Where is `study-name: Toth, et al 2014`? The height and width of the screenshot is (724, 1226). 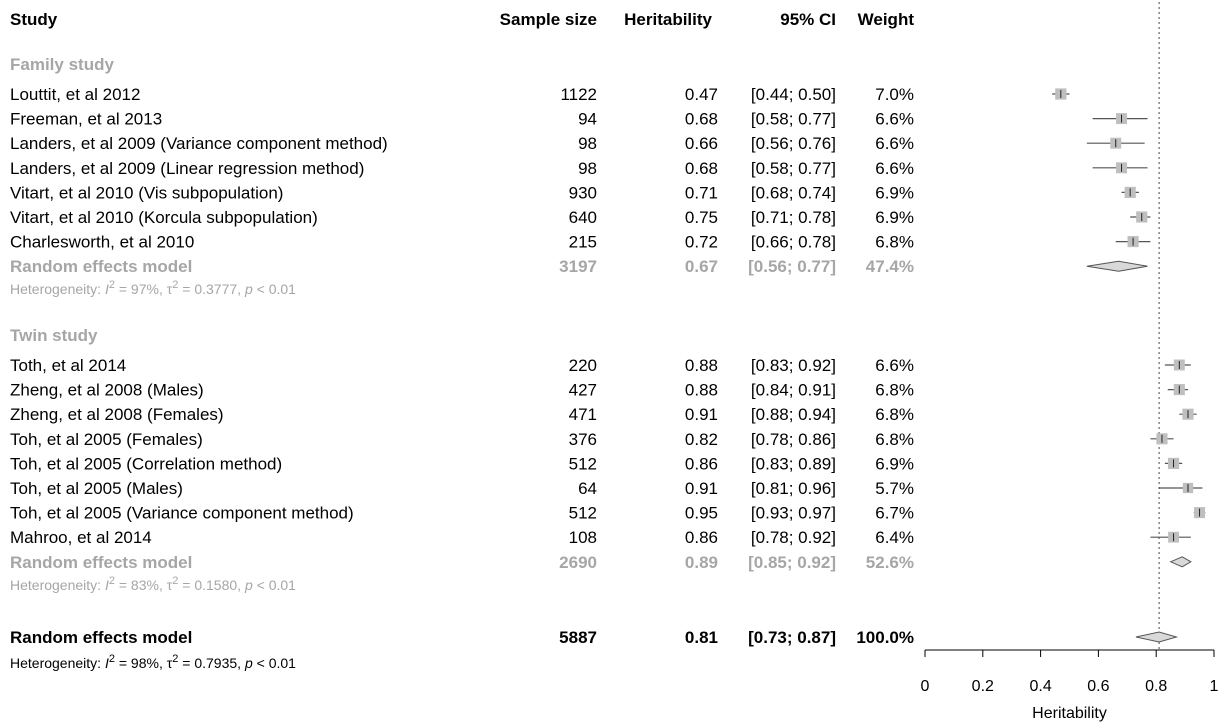
study-name: Toth, et al 2014 is located at coordinates (68, 365).